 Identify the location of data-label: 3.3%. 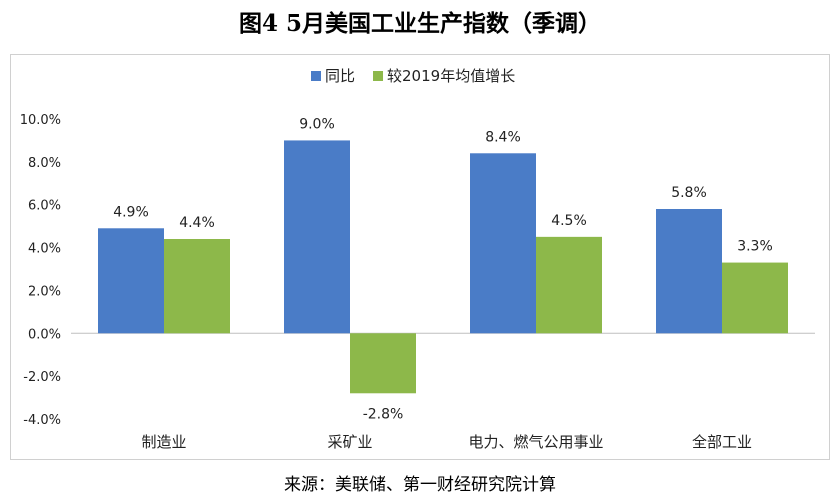
(755, 247).